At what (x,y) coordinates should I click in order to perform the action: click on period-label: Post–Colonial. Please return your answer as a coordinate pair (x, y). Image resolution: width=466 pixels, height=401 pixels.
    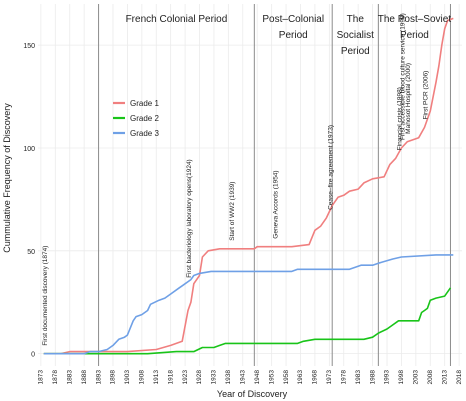
    Looking at the image, I should click on (293, 19).